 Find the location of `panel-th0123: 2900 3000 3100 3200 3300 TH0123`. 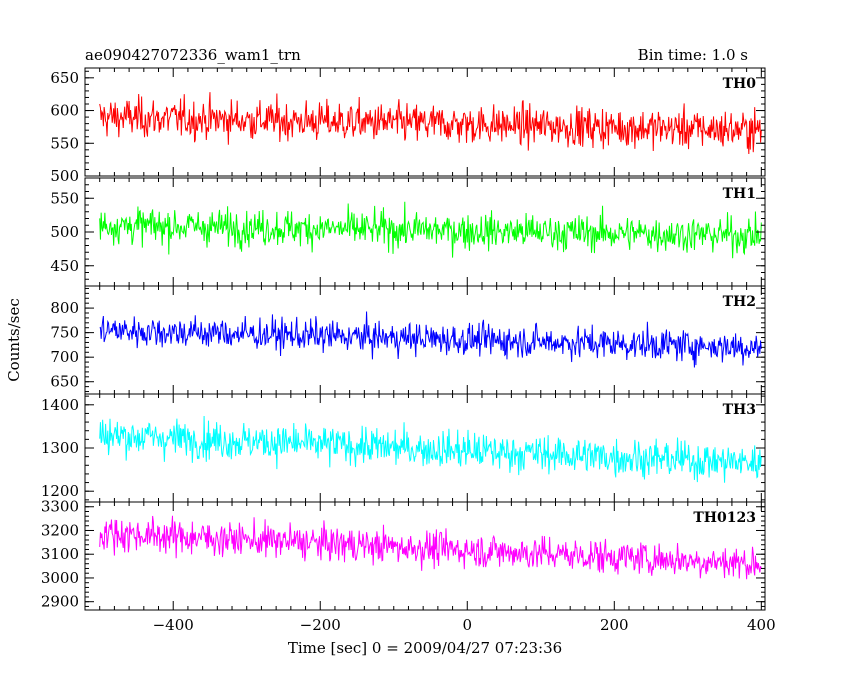

panel-th0123: 2900 3000 3100 3200 3300 TH0123 is located at coordinates (403, 554).